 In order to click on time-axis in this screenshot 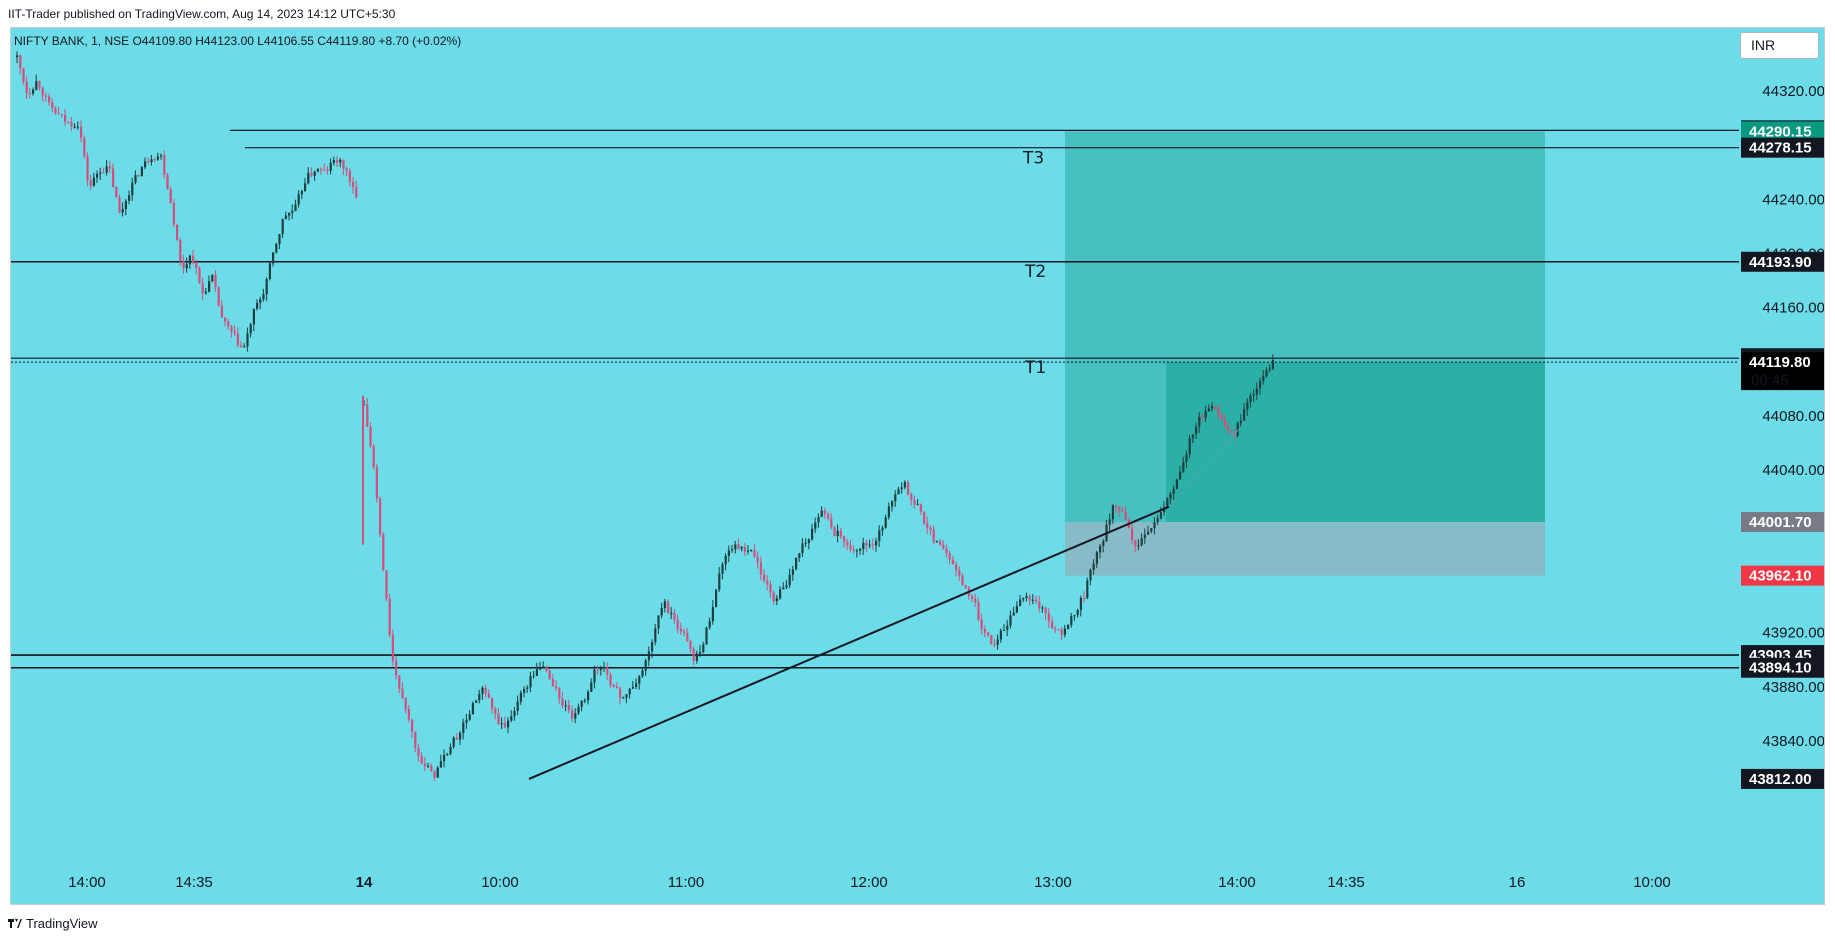, I will do `click(875, 885)`.